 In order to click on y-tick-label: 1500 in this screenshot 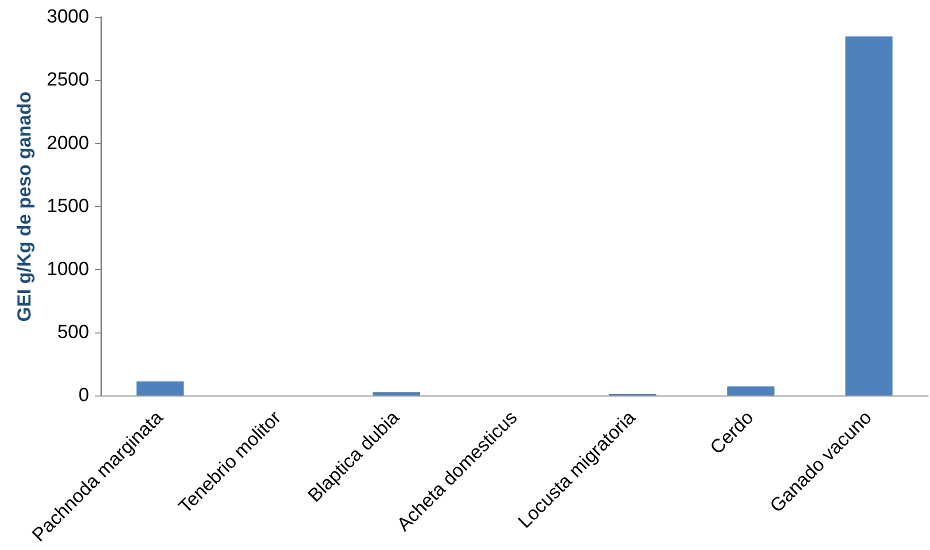, I will do `click(68, 206)`.